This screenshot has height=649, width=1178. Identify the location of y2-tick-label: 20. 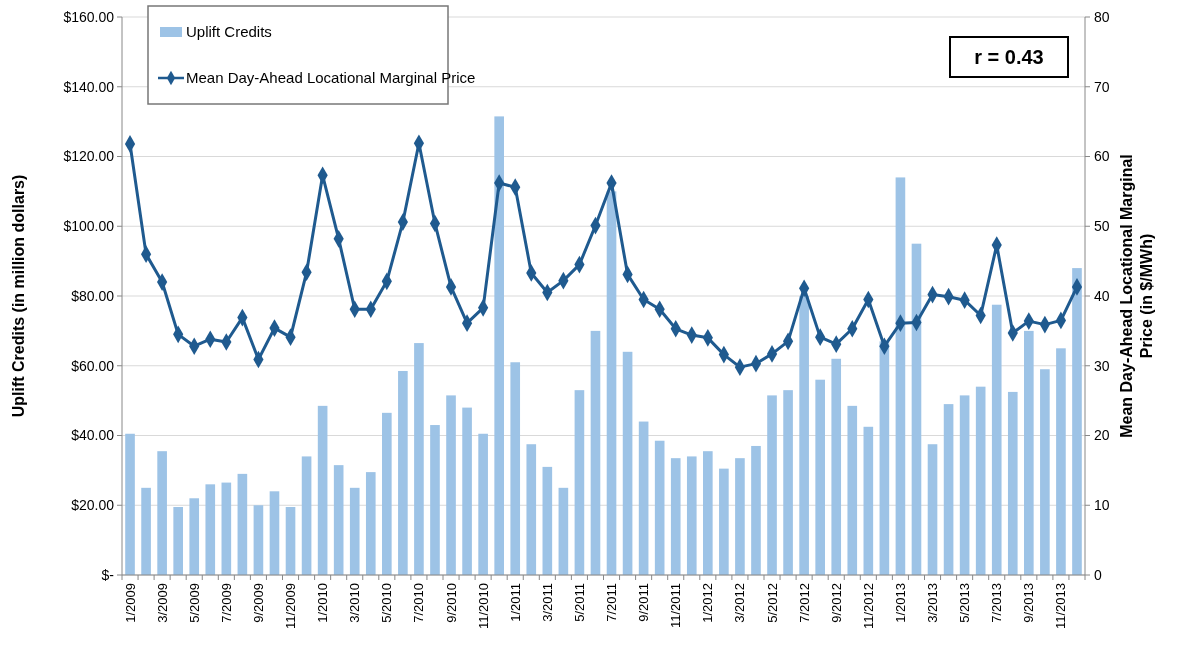
(1102, 435).